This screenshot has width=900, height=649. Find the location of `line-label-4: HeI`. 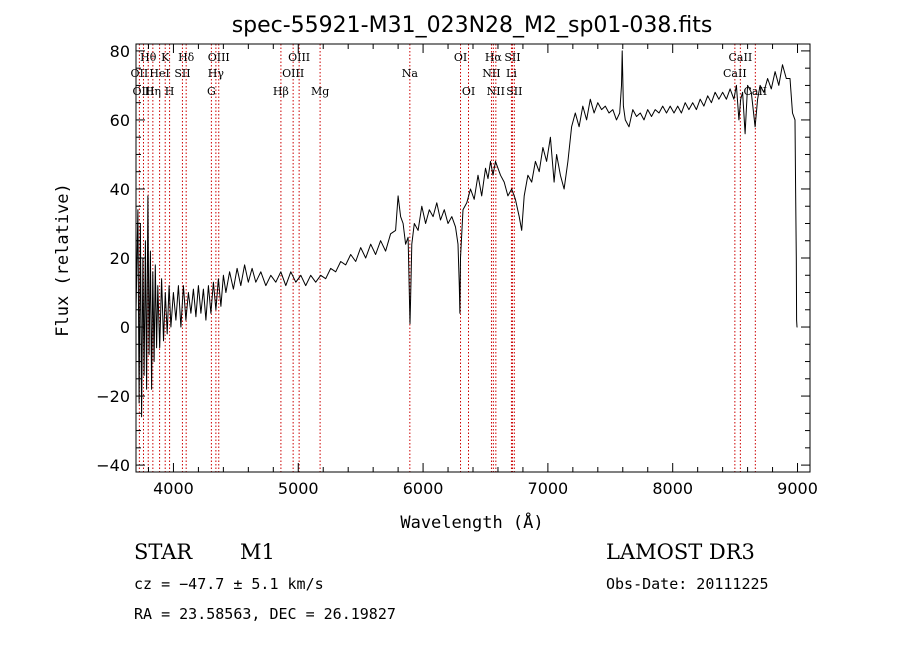

line-label-4: HeI is located at coordinates (159, 73).